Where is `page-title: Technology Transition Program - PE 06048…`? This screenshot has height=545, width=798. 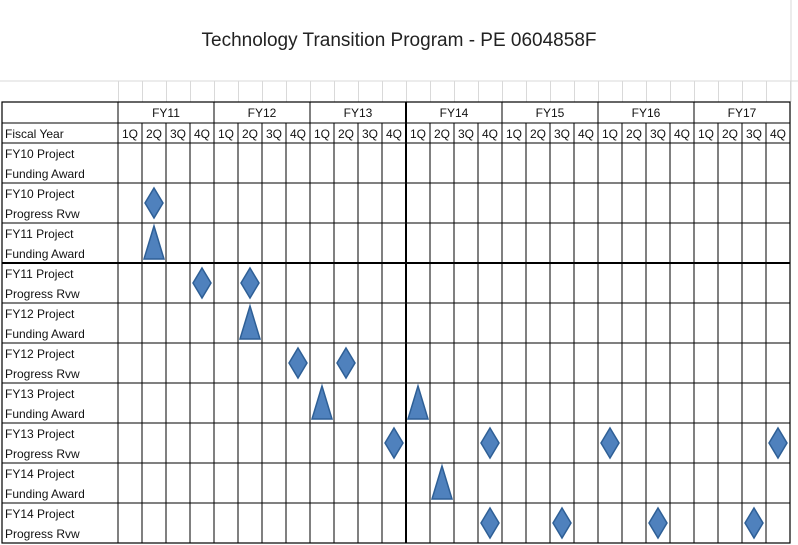
page-title: Technology Transition Program - PE 06048… is located at coordinates (399, 40).